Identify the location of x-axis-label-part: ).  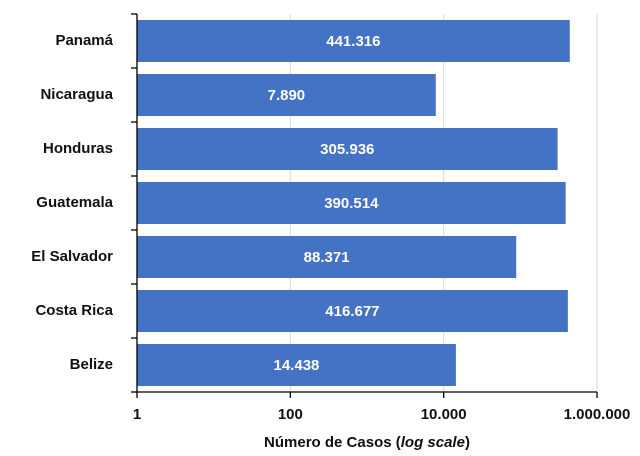
(467, 442).